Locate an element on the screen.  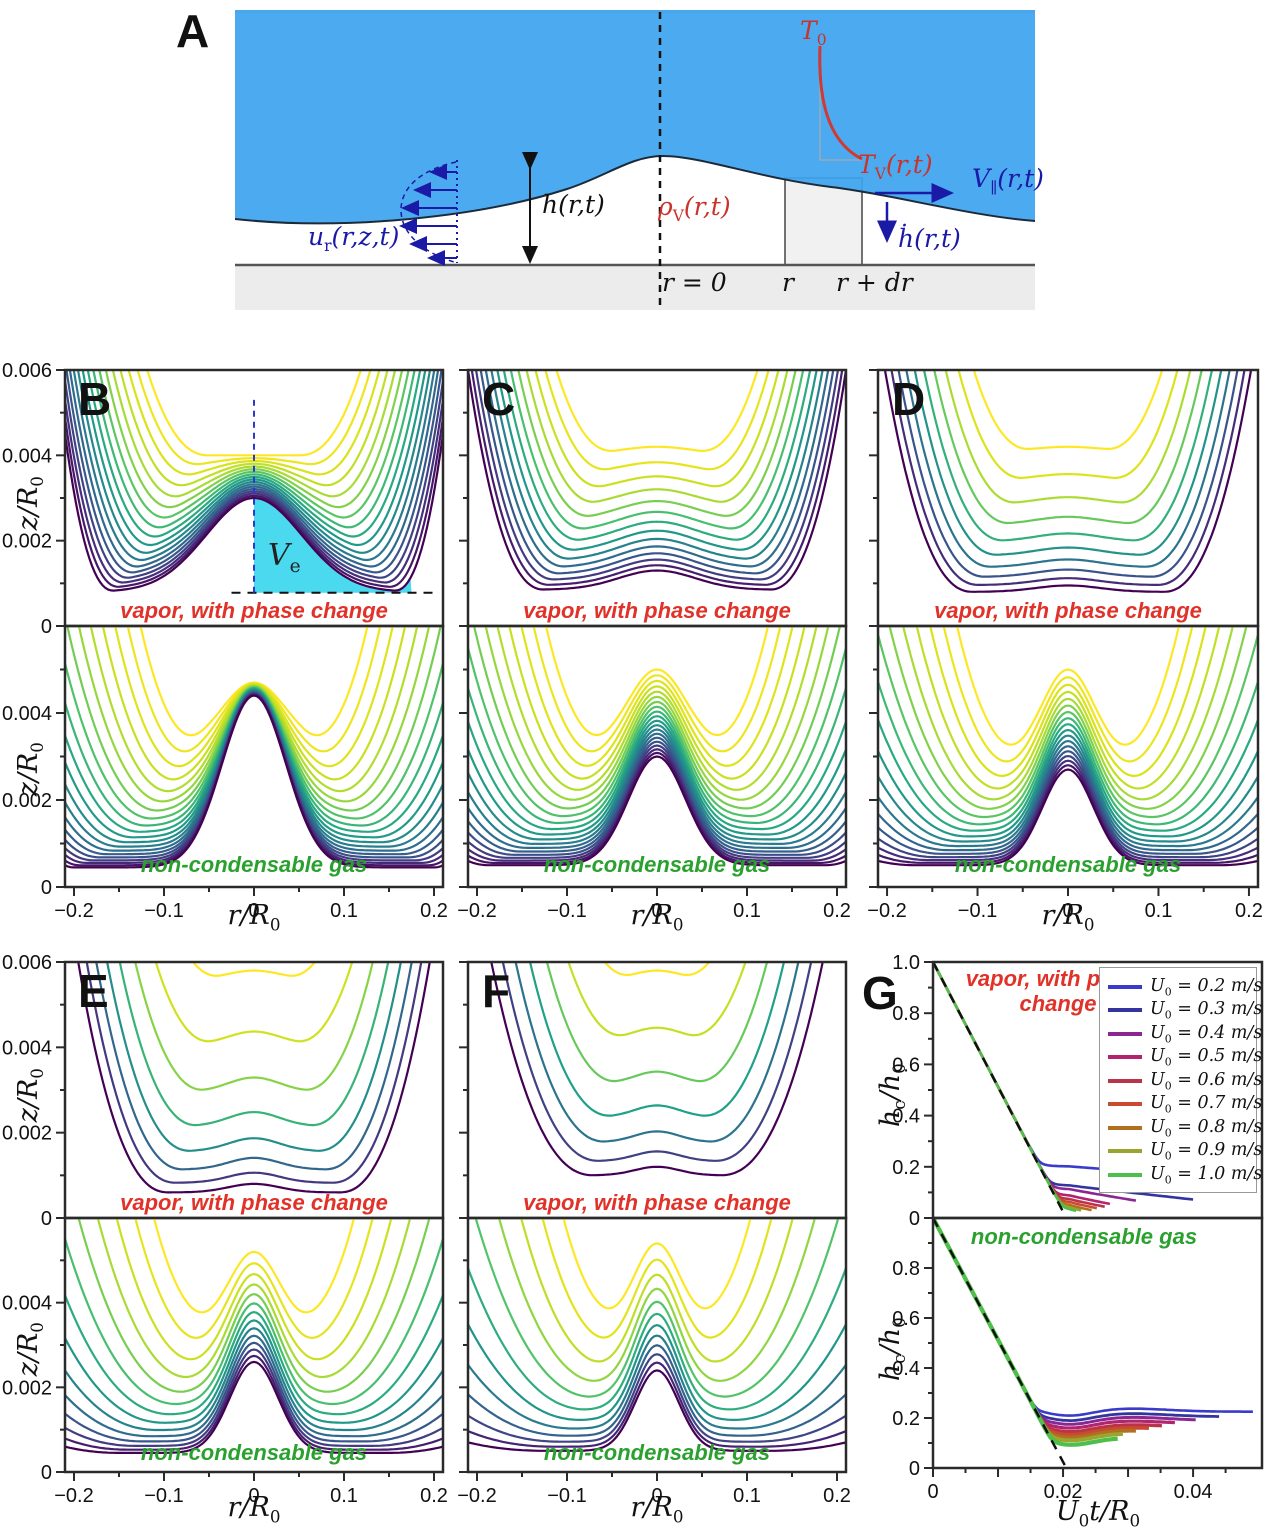
panel-e-letter: E is located at coordinates (93, 991).